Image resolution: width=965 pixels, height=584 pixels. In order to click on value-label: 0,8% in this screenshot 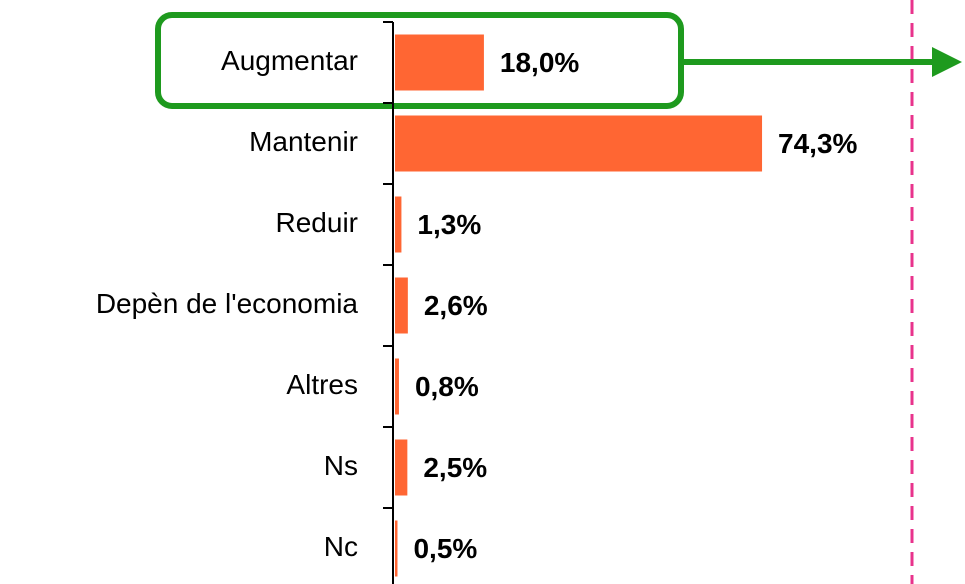, I will do `click(447, 386)`.